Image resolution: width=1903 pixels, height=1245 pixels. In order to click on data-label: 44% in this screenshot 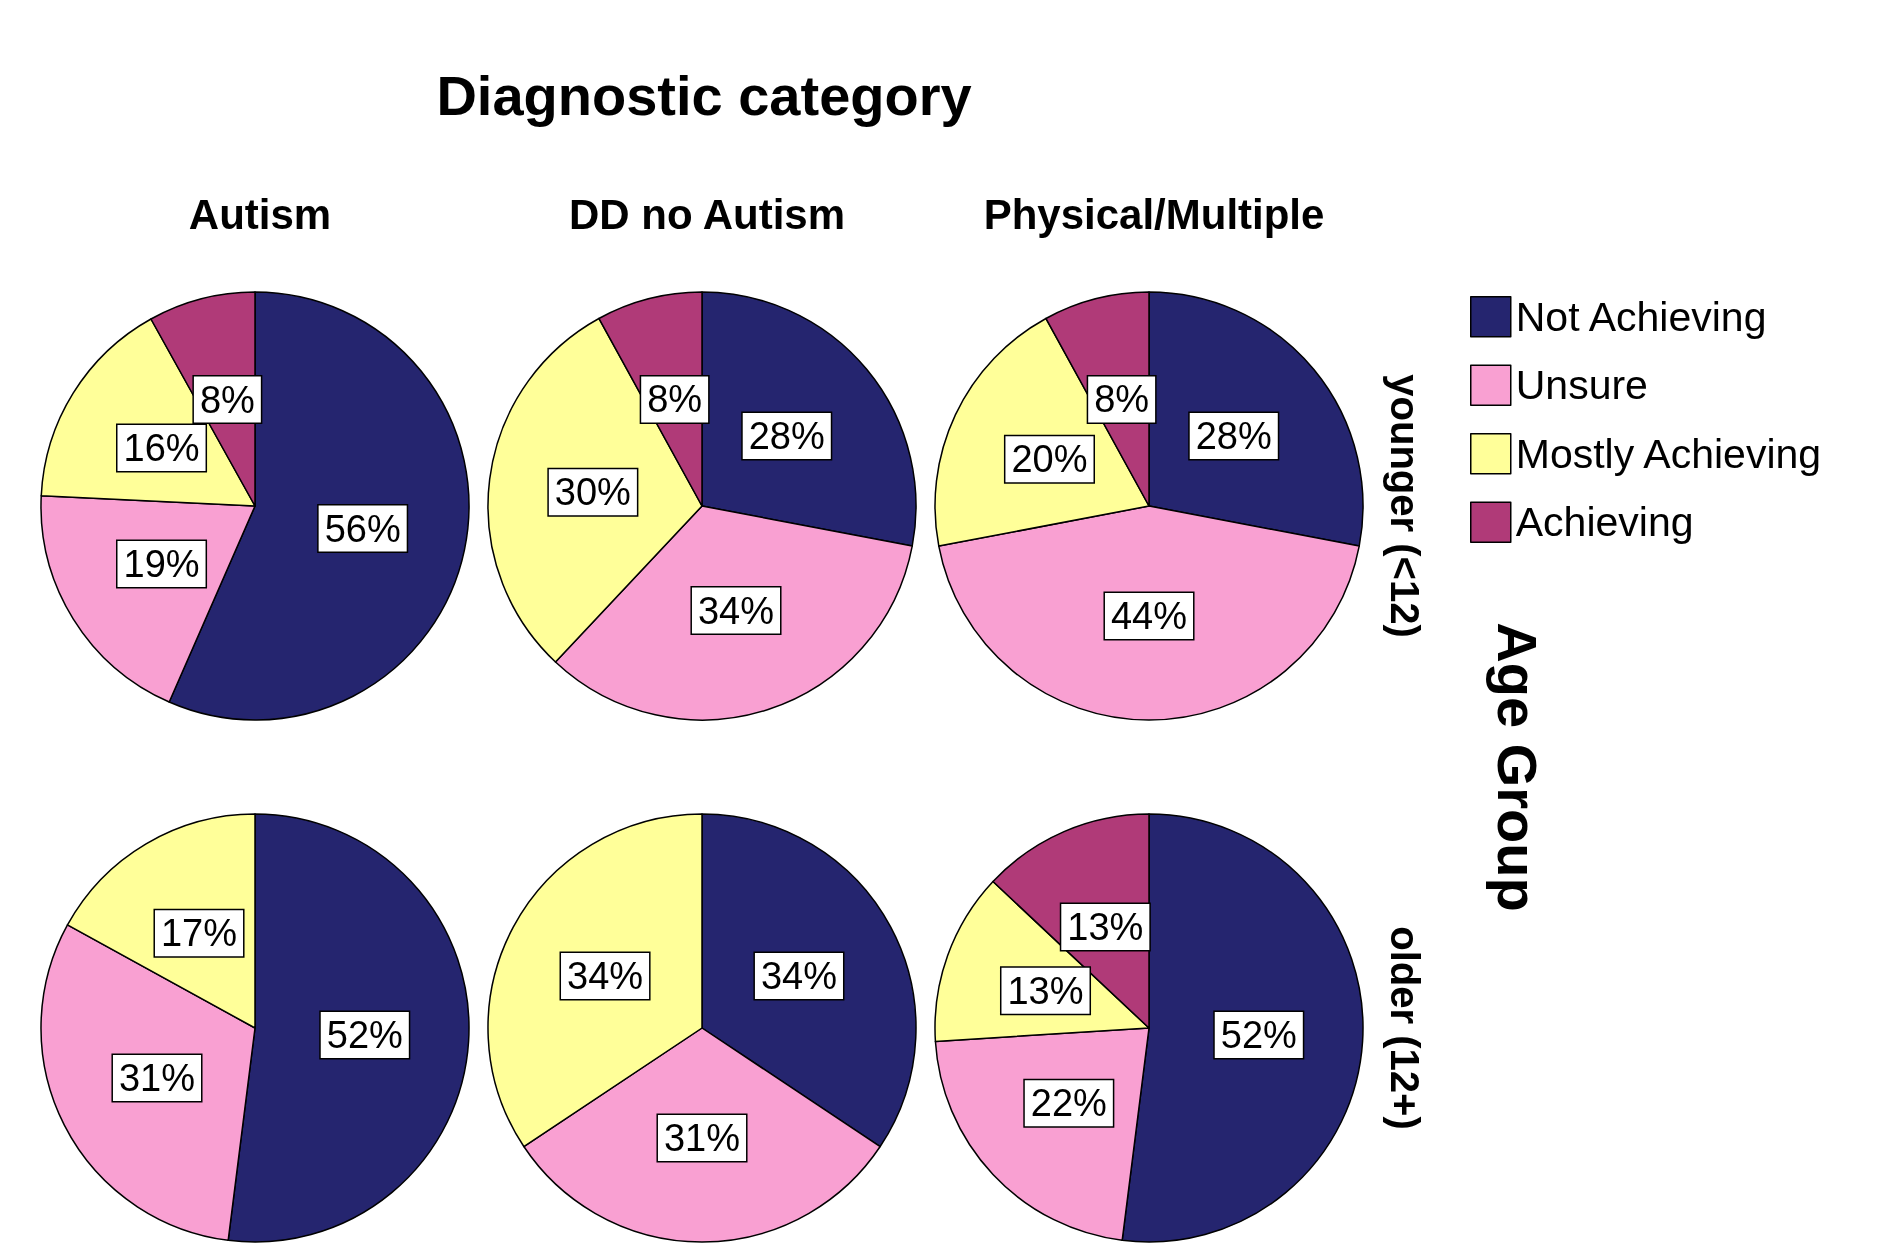, I will do `click(1149, 616)`.